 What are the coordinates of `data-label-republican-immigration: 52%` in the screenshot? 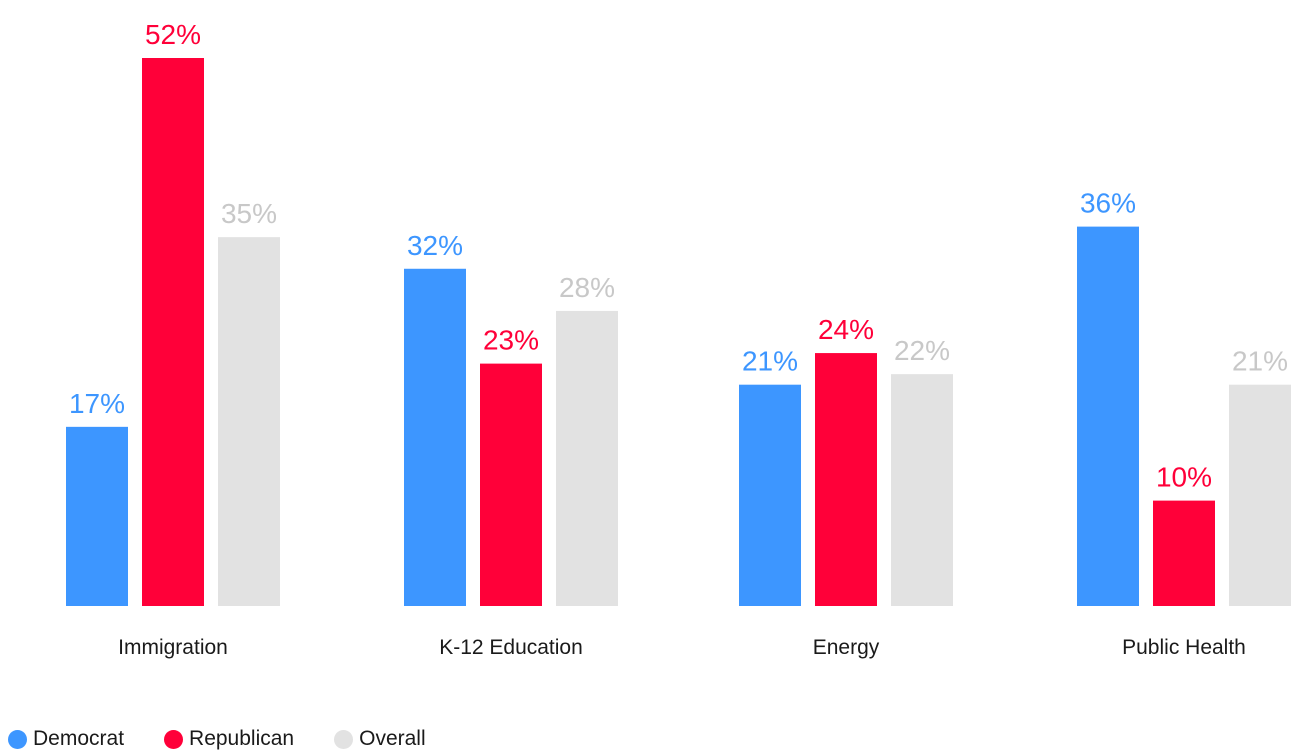 It's located at (173, 34).